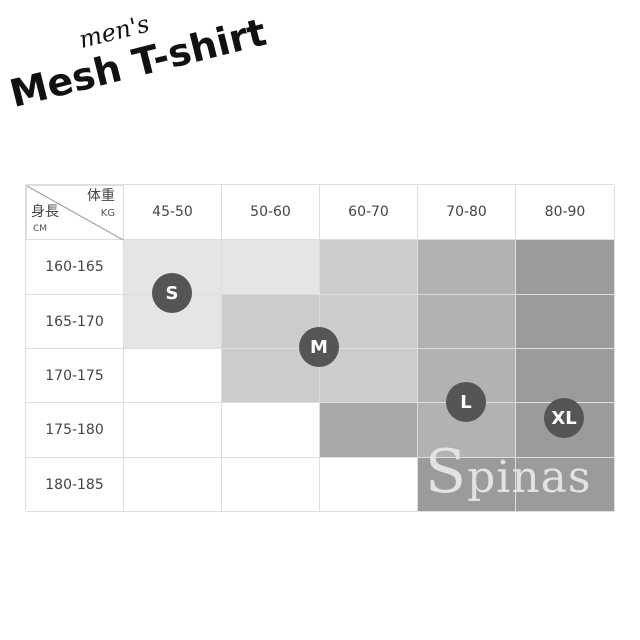 This screenshot has height=640, width=640. Describe the element at coordinates (107, 213) in the screenshot. I see `weight-unit: KG` at that location.